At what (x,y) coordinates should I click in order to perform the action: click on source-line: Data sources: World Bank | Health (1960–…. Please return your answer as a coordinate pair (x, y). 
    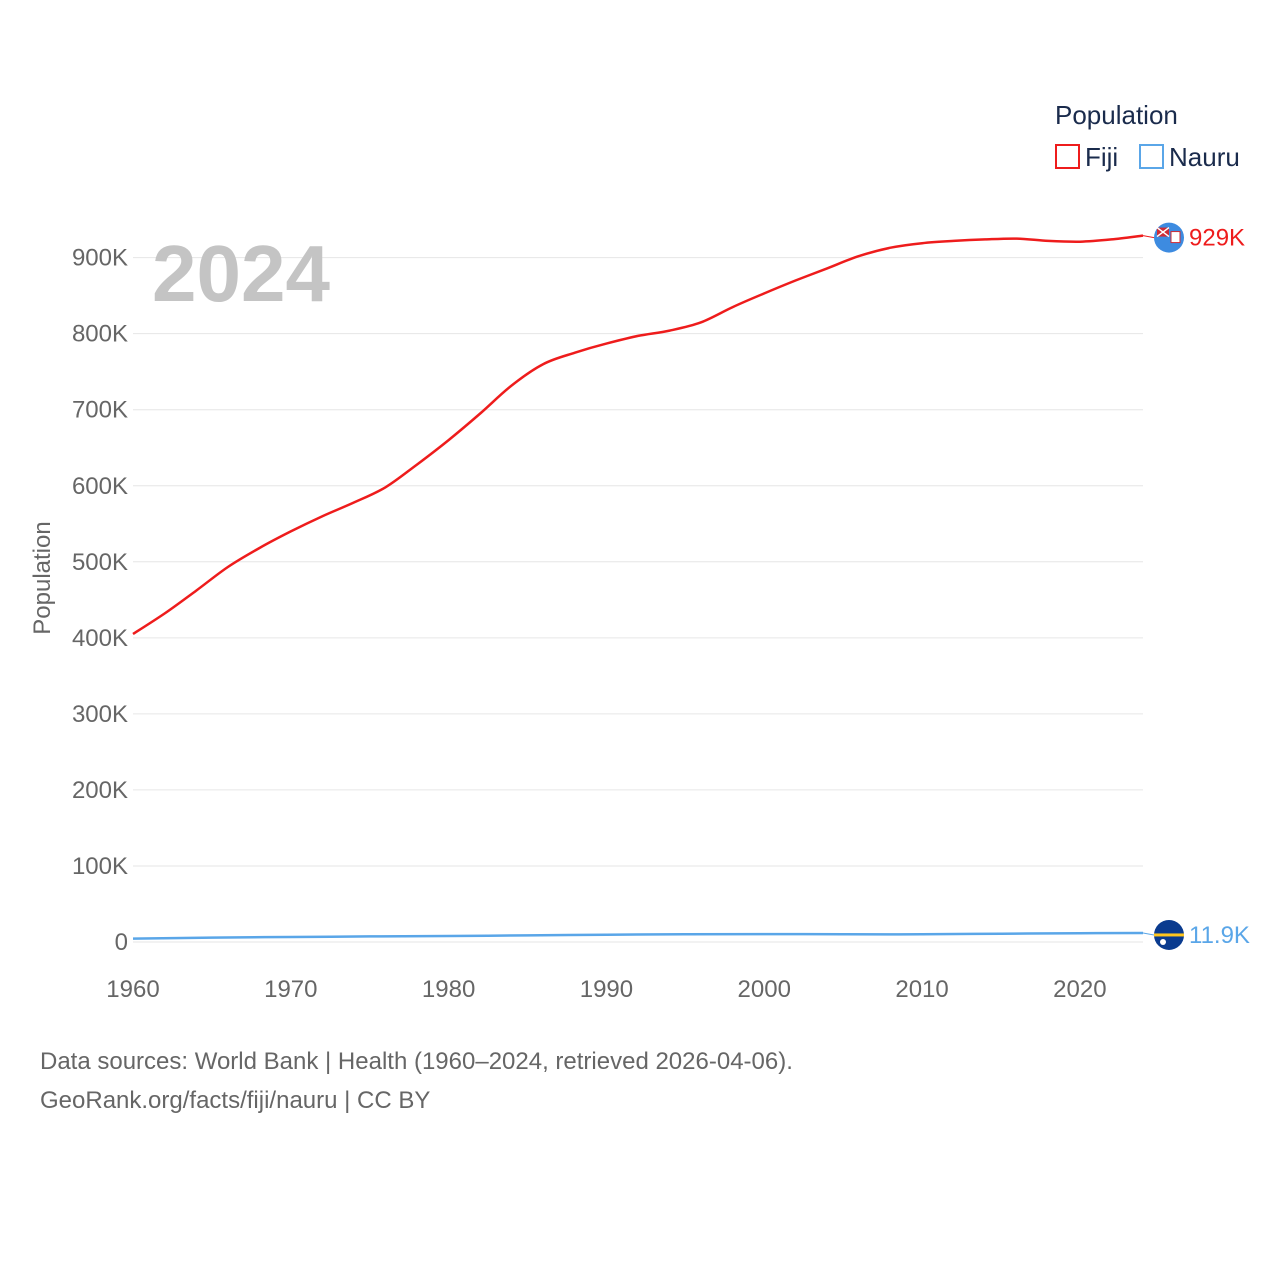
    Looking at the image, I should click on (416, 1061).